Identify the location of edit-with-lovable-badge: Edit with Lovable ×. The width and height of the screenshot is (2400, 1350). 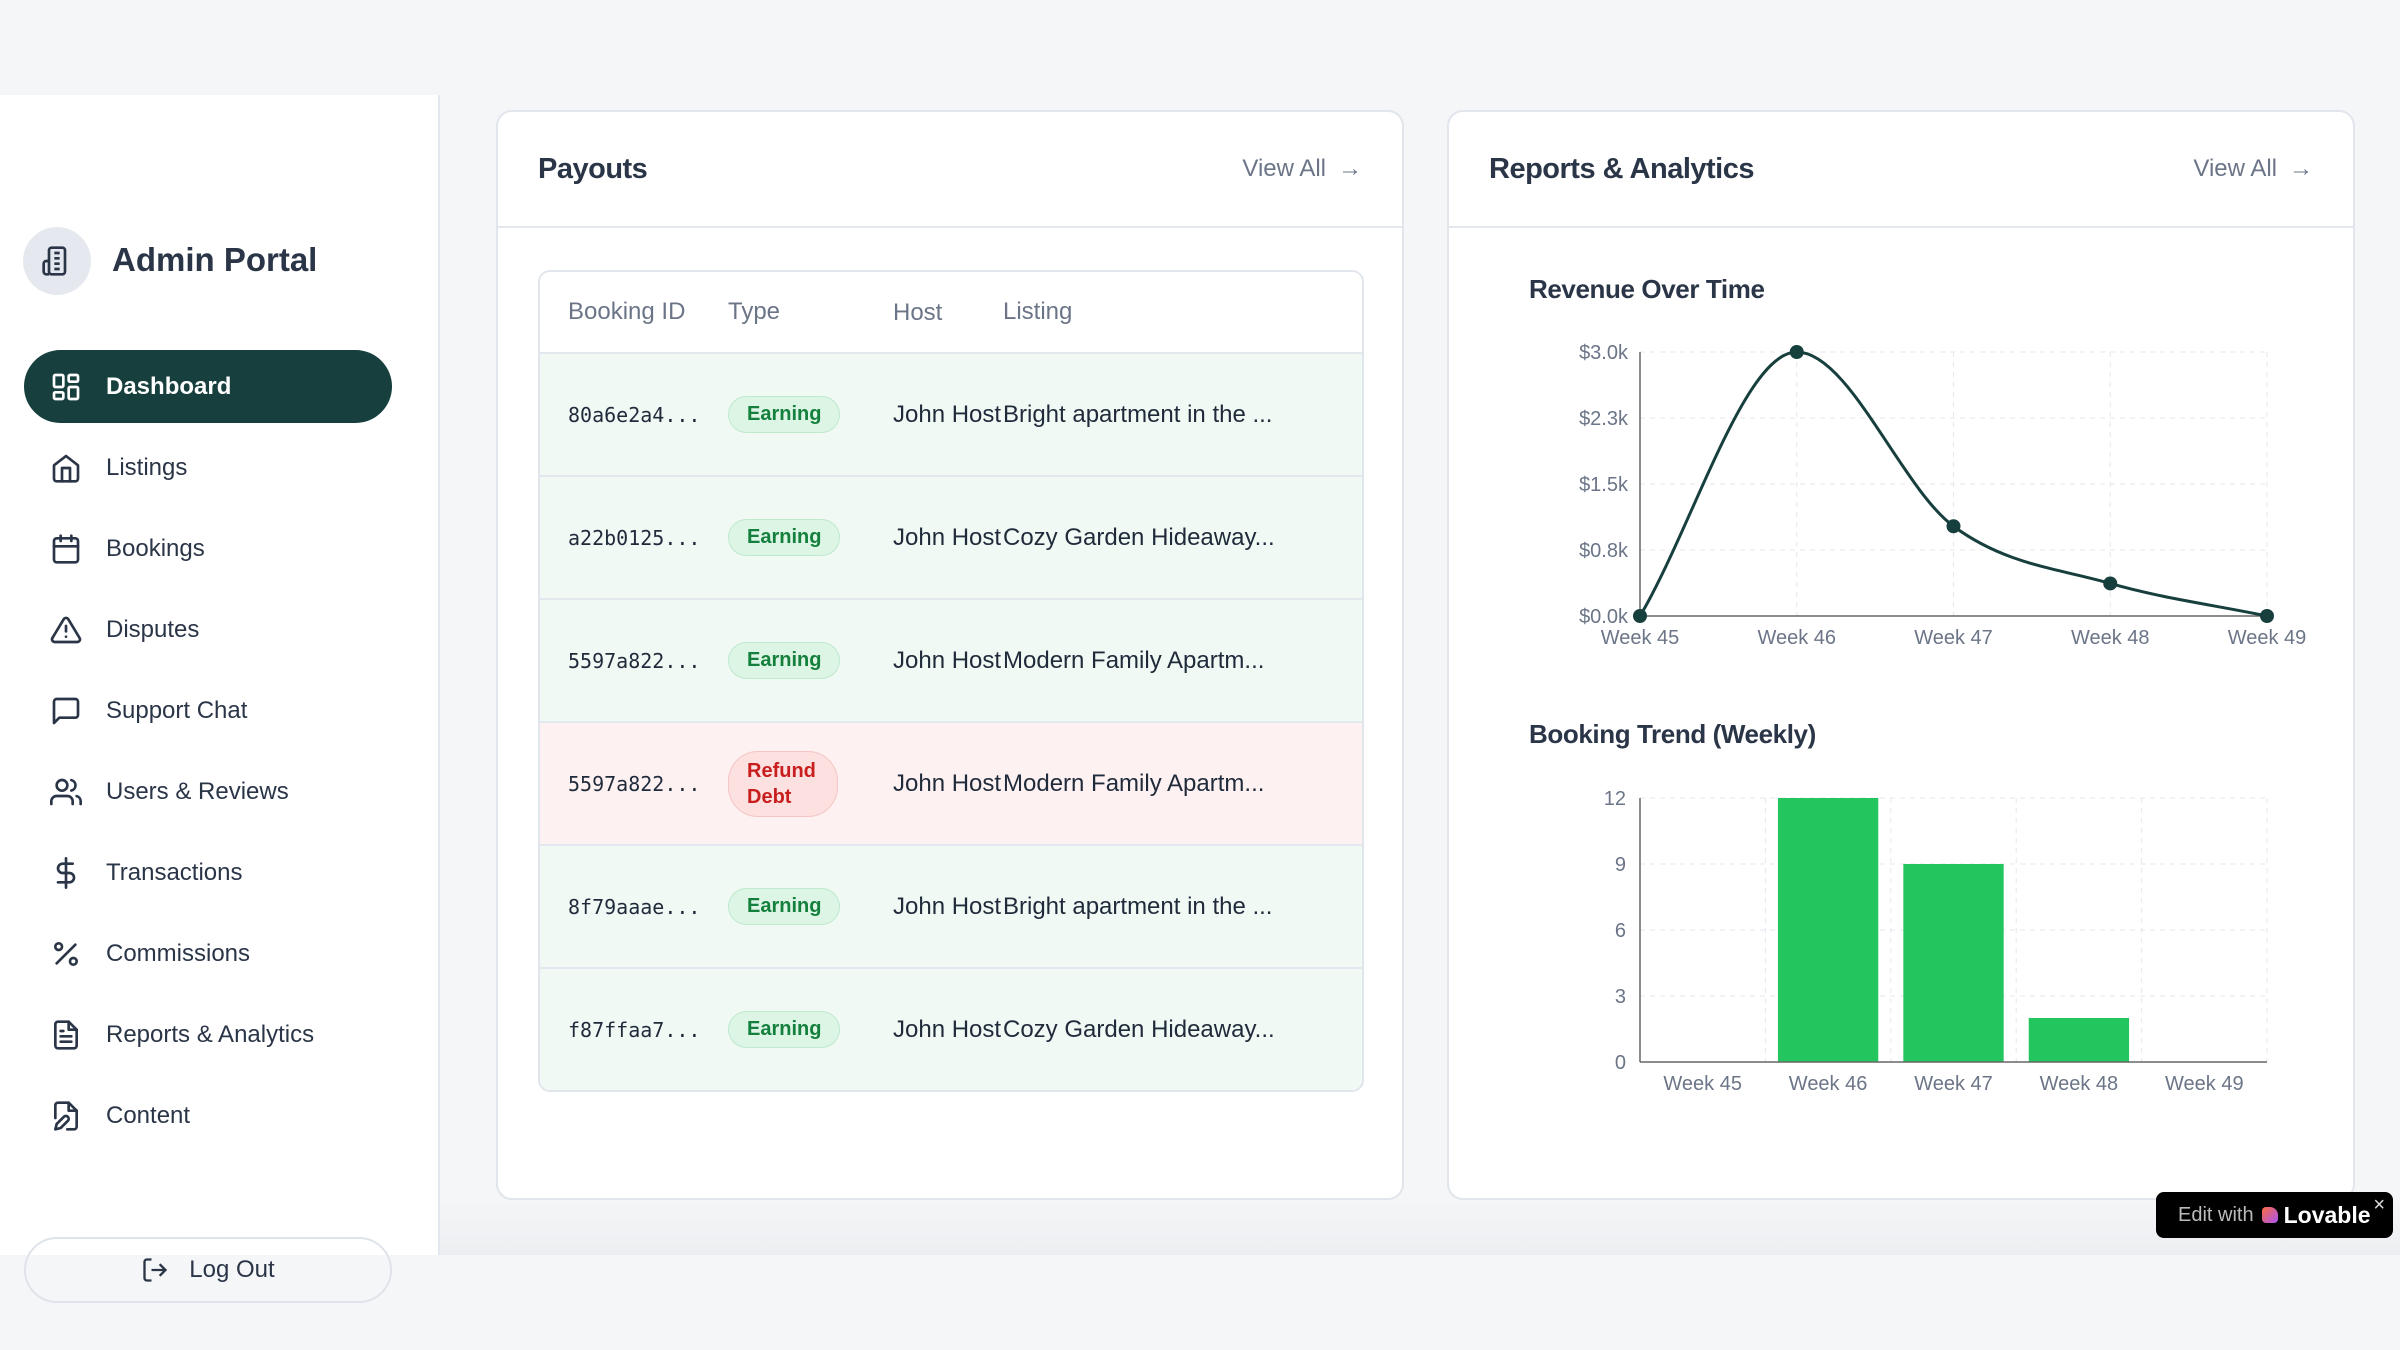
(2274, 1215).